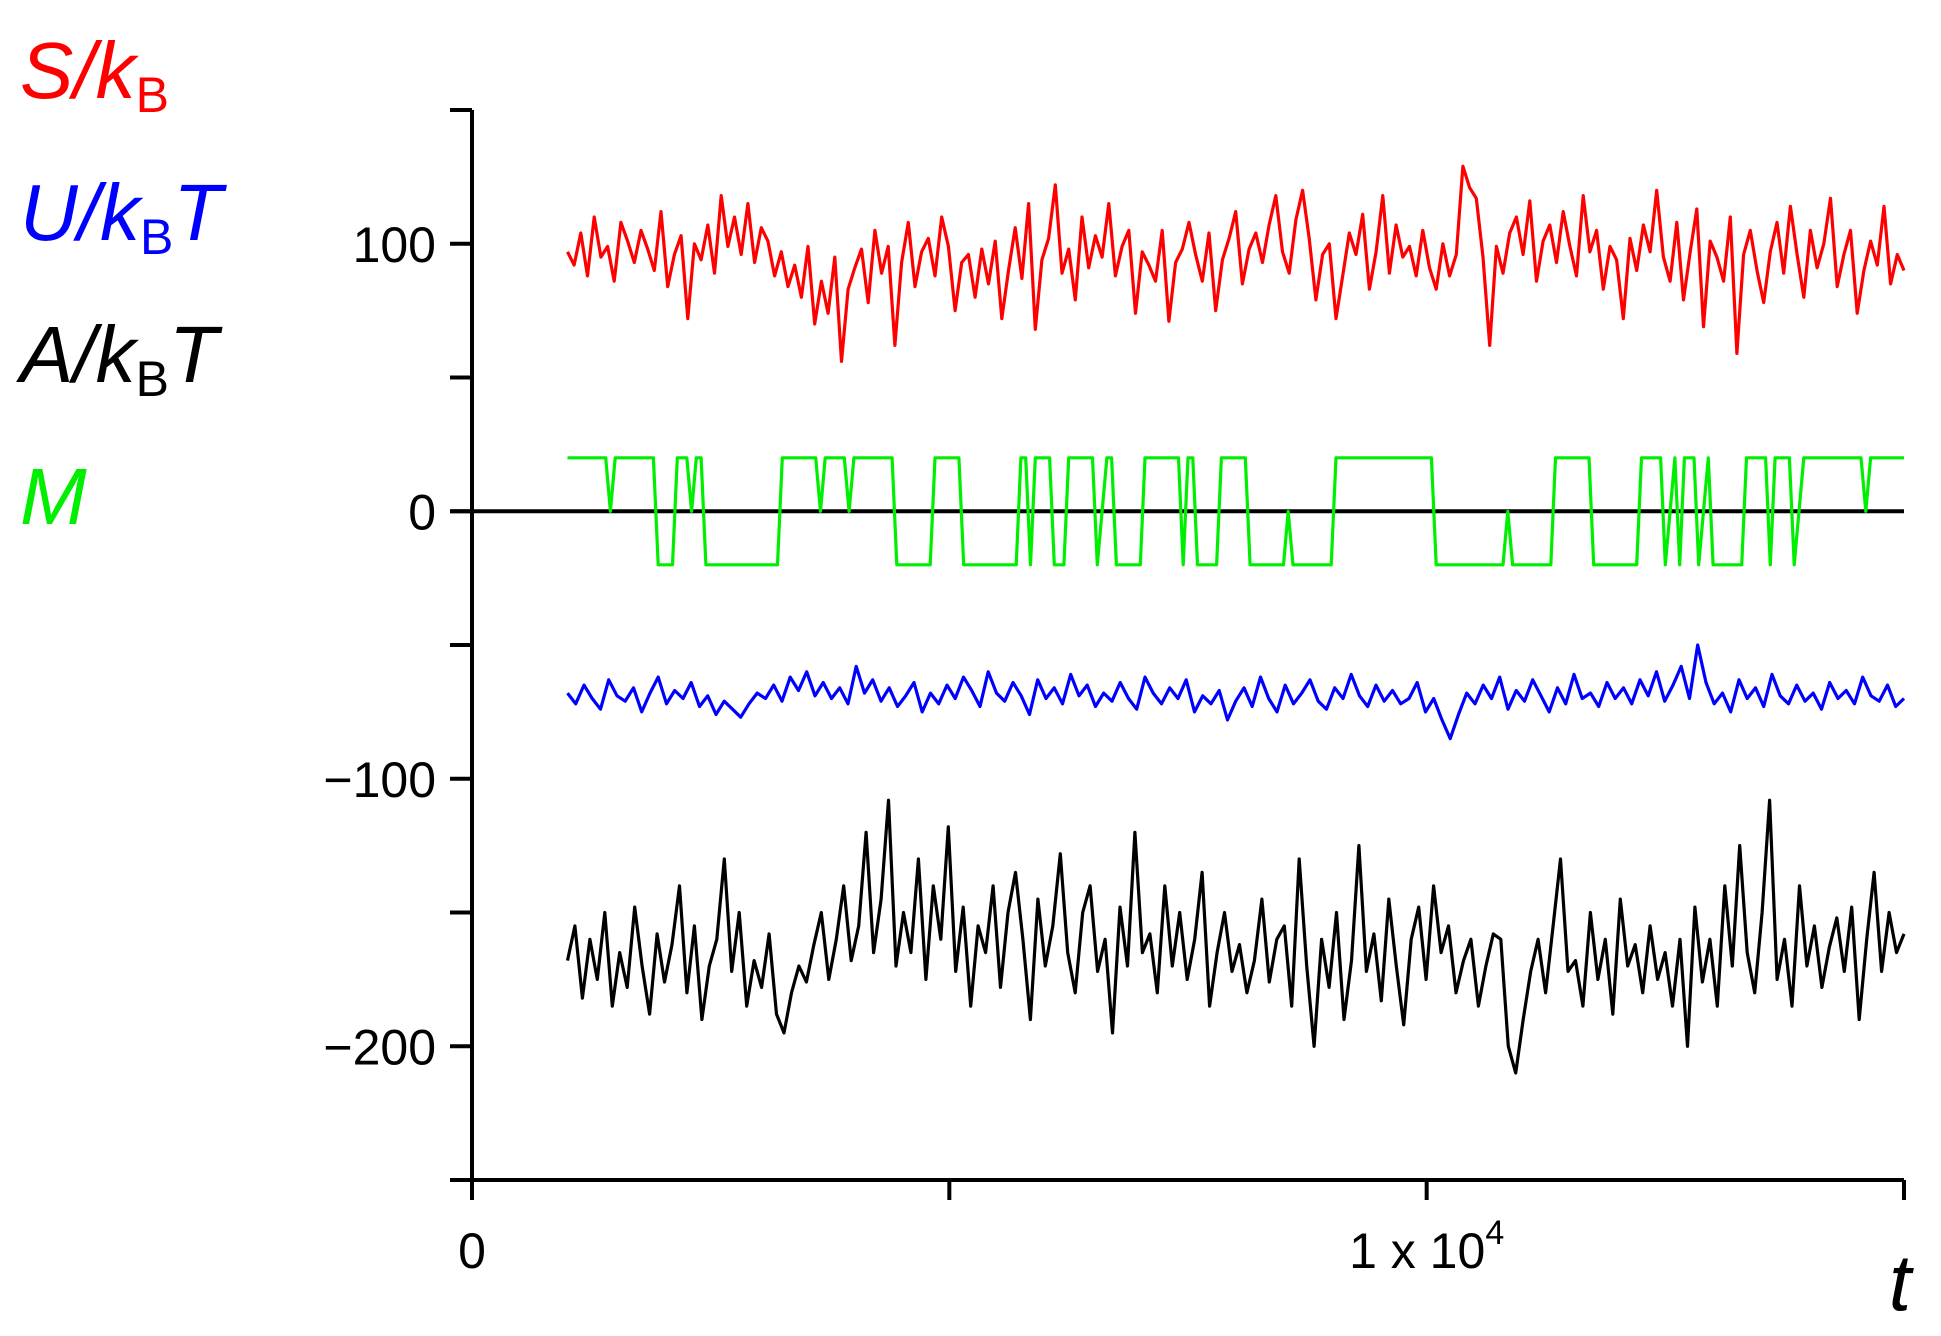 Image resolution: width=1941 pixels, height=1336 pixels. I want to click on legend-entry-m: M, so click(53, 496).